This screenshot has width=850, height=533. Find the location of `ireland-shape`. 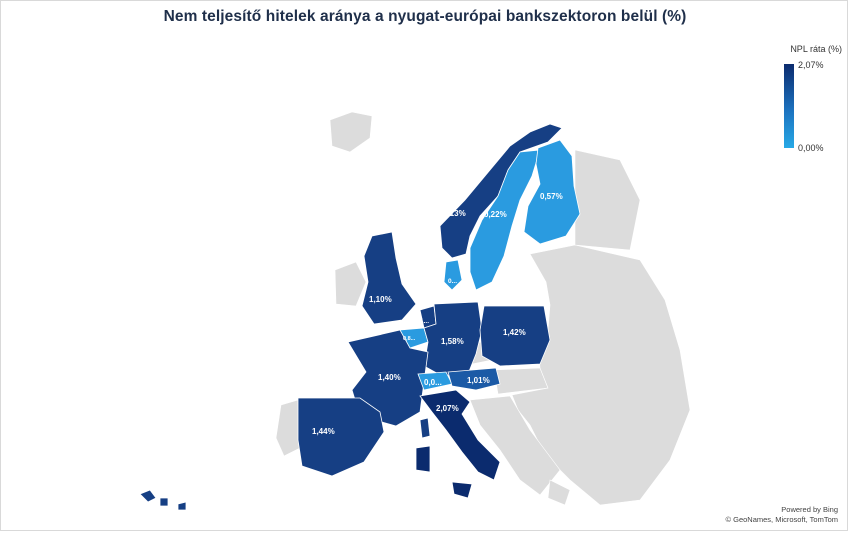

ireland-shape is located at coordinates (350, 284).